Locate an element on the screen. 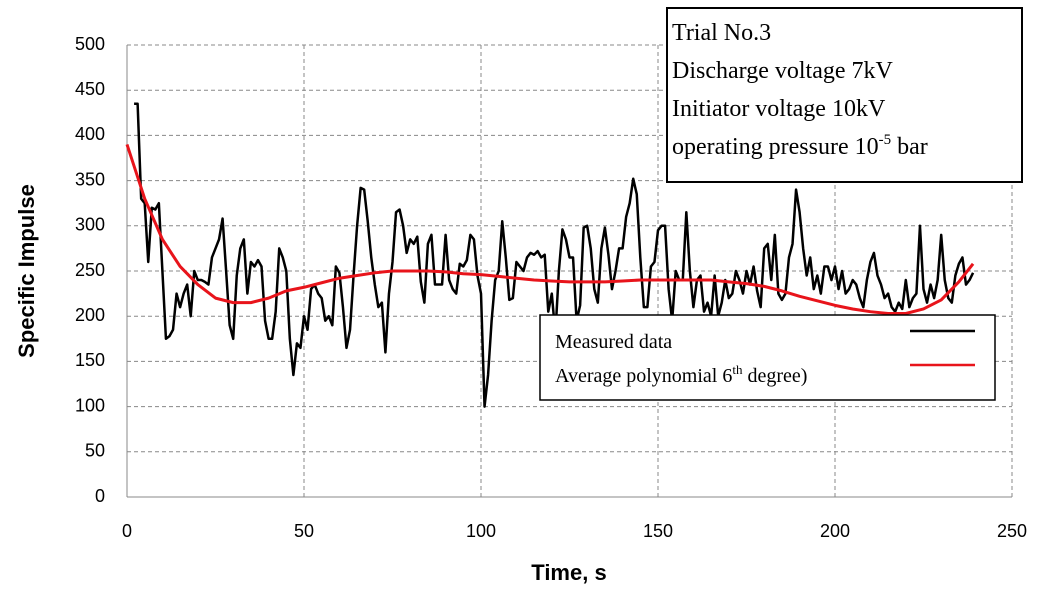  annotation-line: Initiator voltage 10kV is located at coordinates (779, 109).